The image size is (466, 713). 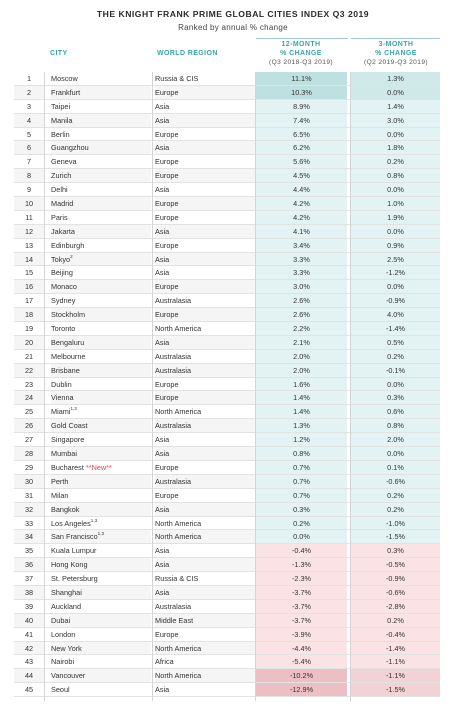 What do you see at coordinates (101, 203) in the screenshot?
I see `city-cell: Madrid` at bounding box center [101, 203].